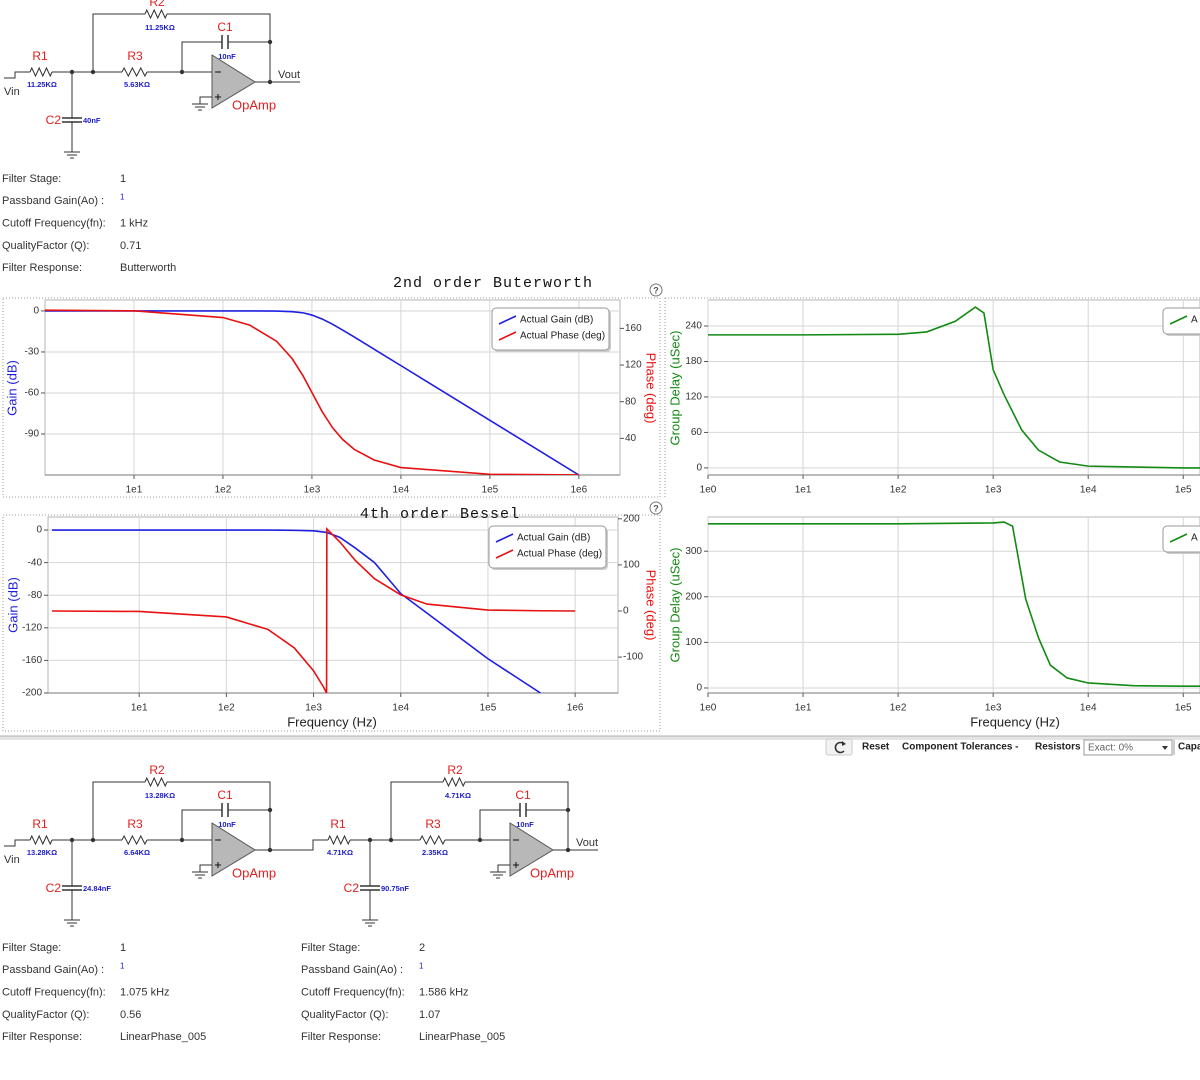  Describe the element at coordinates (137, 84) in the screenshot. I see `component-value: 5.63KΩ` at that location.